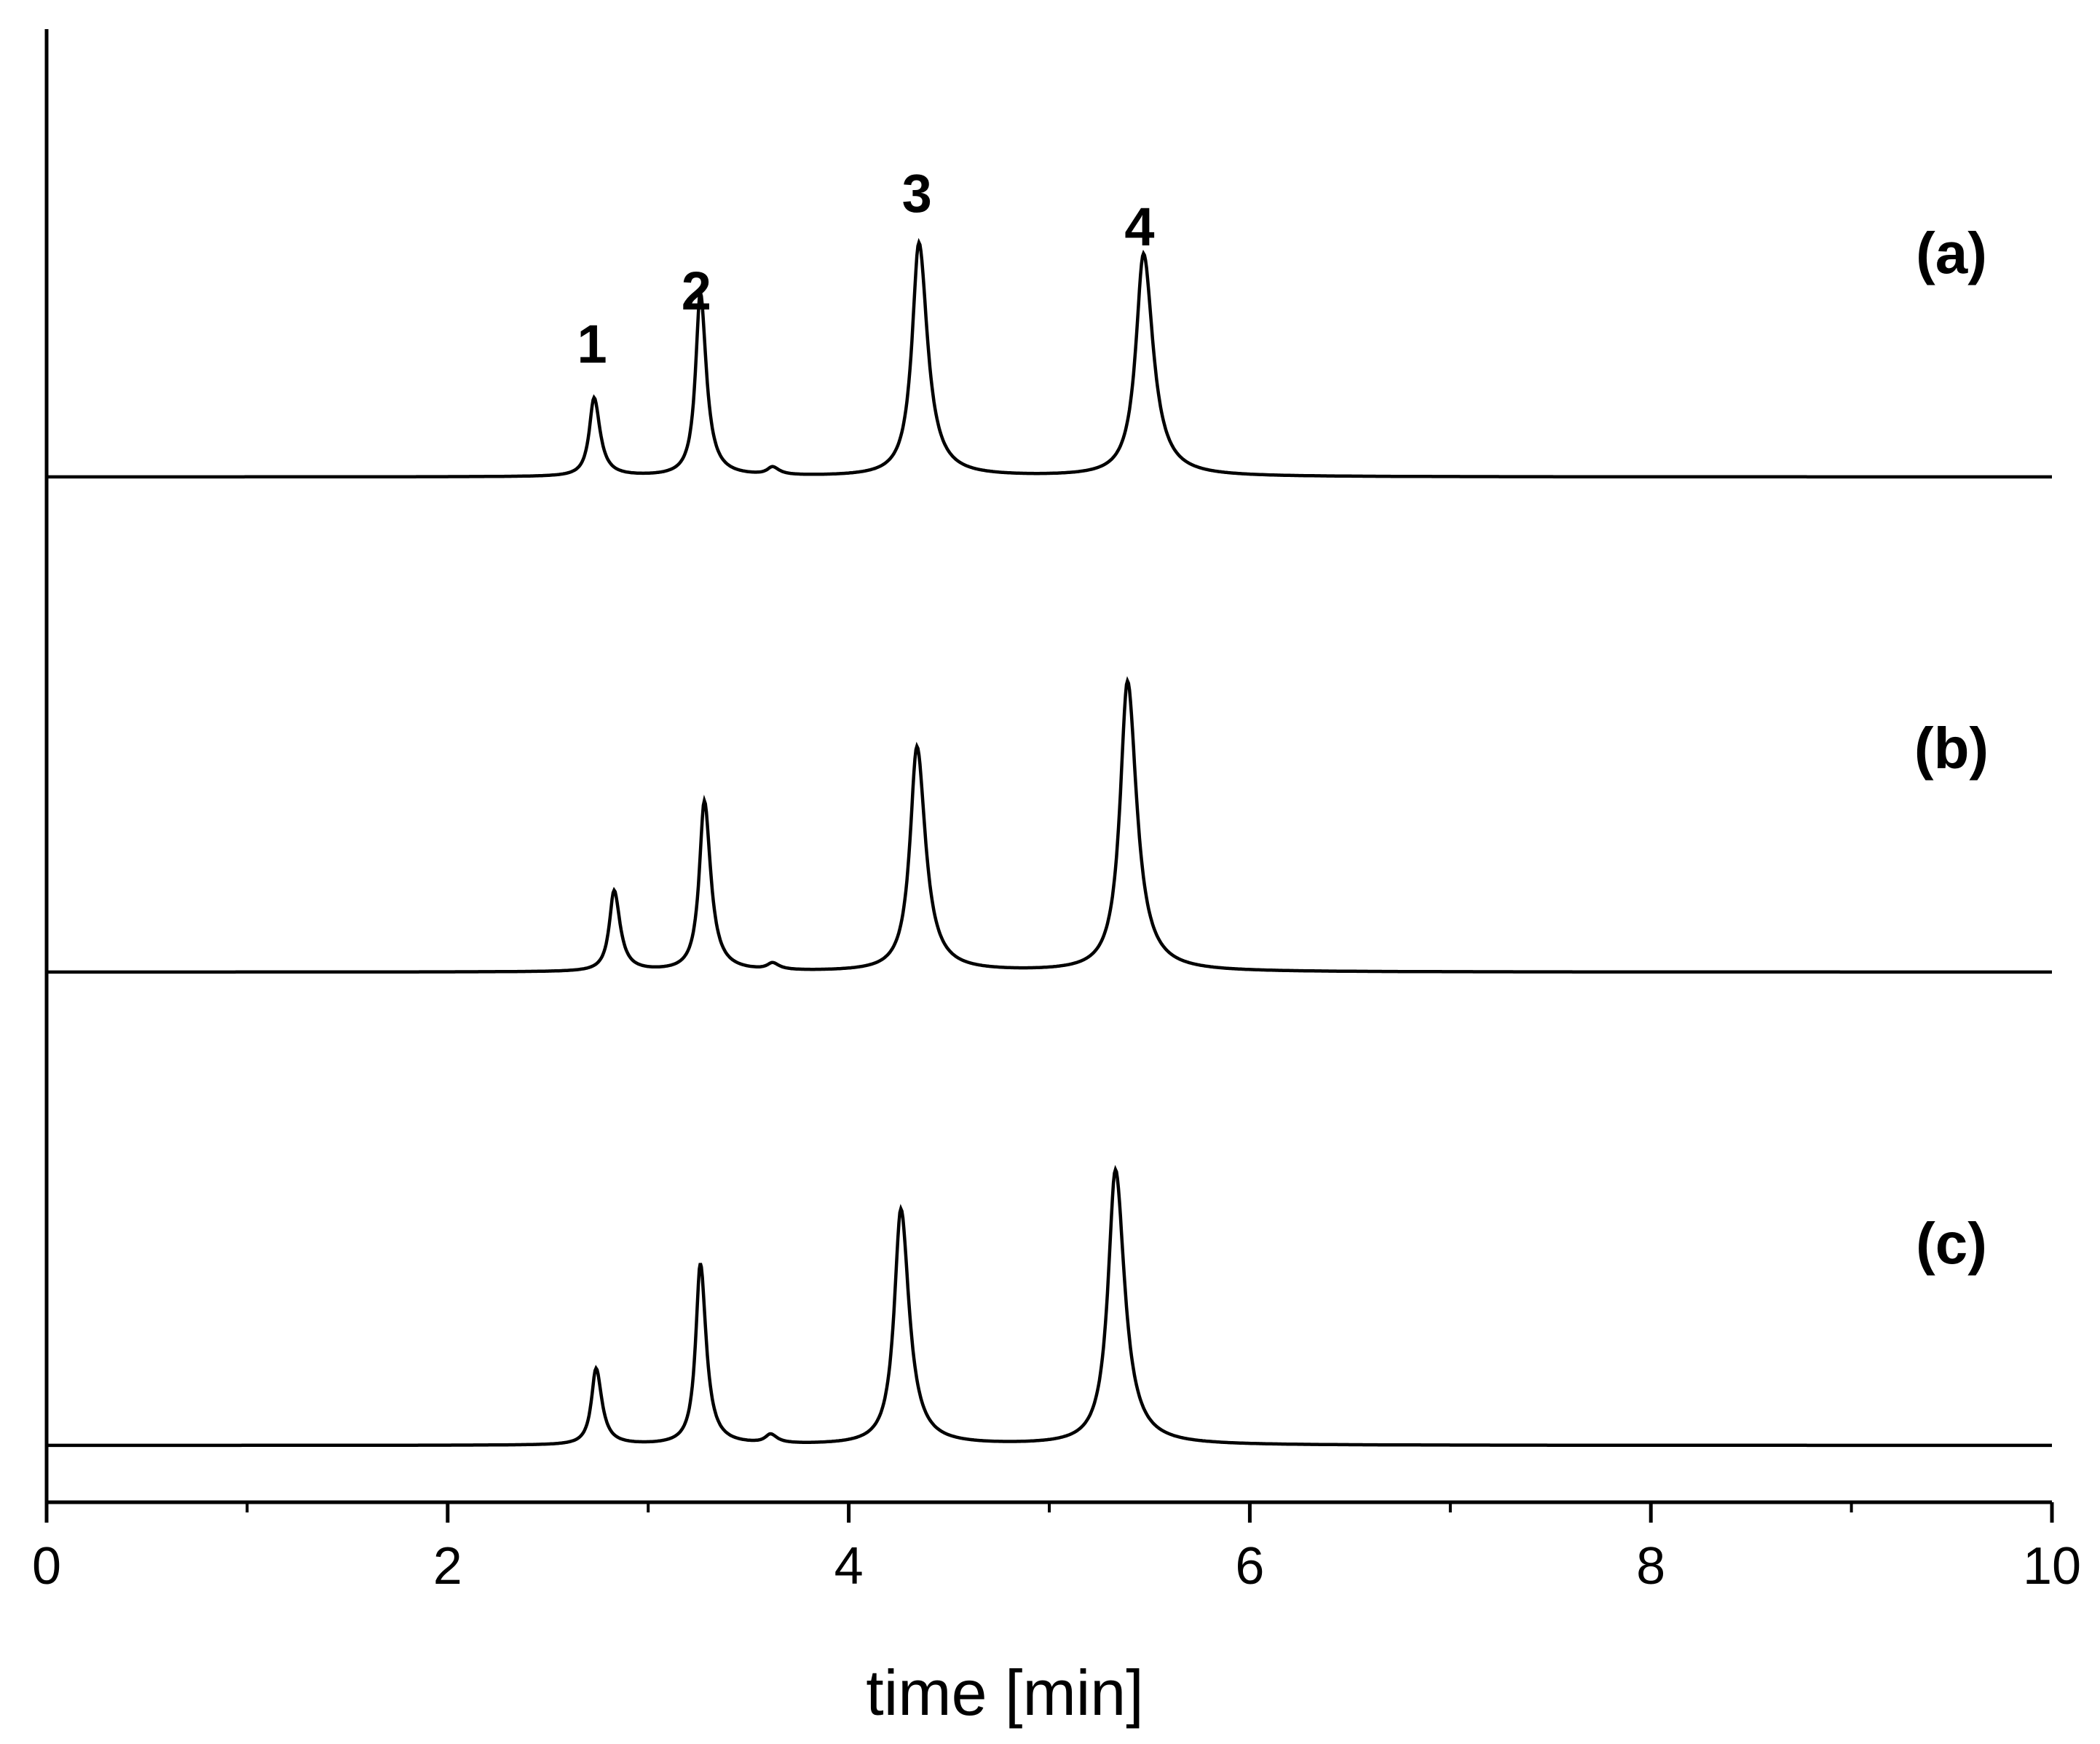 This screenshot has width=2100, height=1744. Describe the element at coordinates (917, 193) in the screenshot. I see `peak-number-label: 3` at that location.